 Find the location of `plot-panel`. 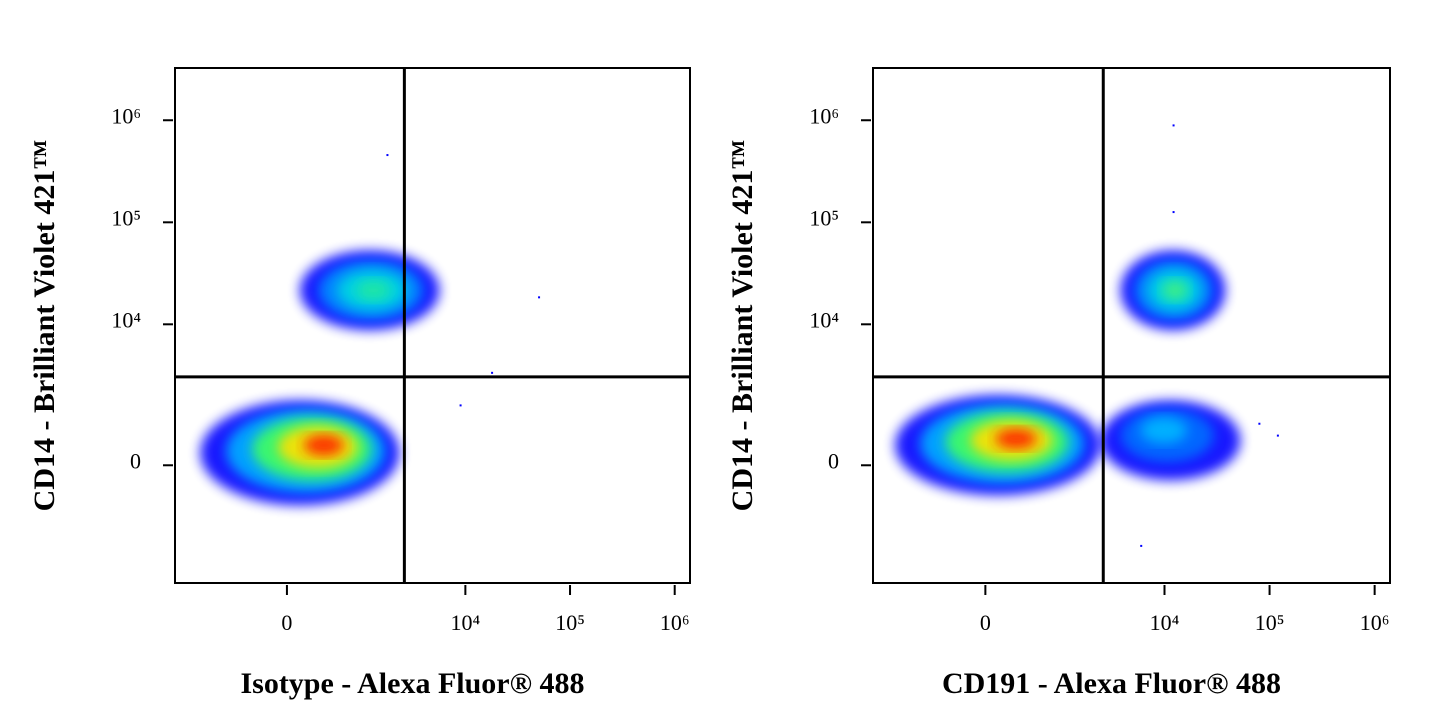

plot-panel is located at coordinates (370, 330).